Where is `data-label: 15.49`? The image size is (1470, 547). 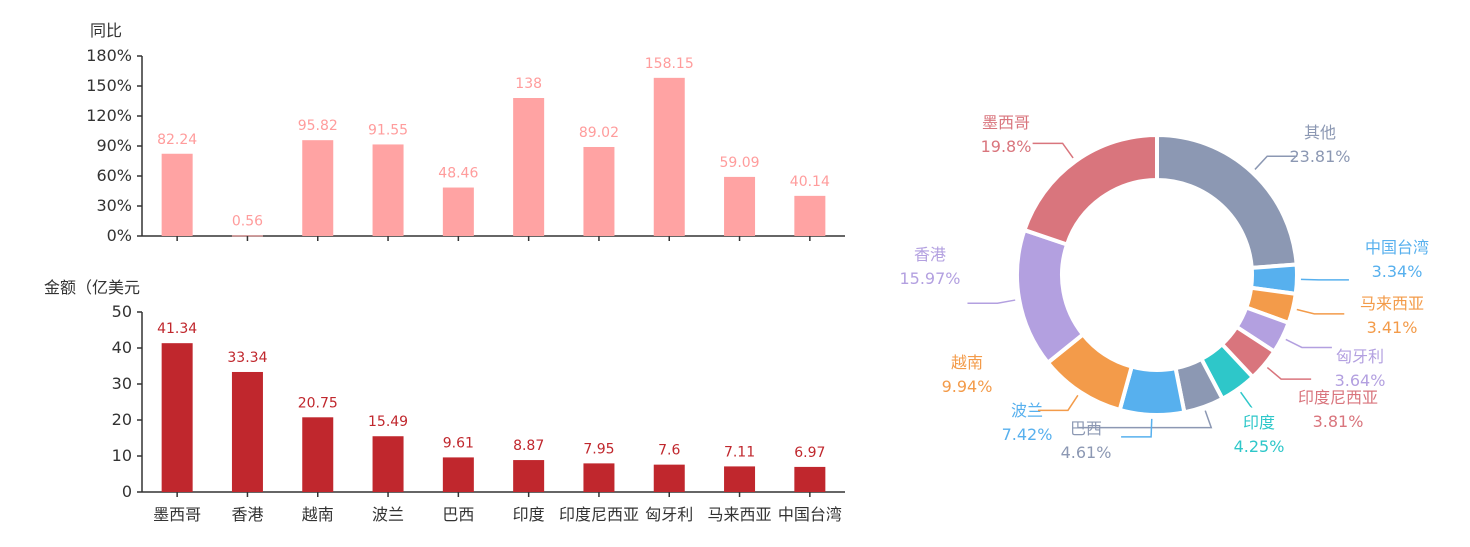 data-label: 15.49 is located at coordinates (388, 422).